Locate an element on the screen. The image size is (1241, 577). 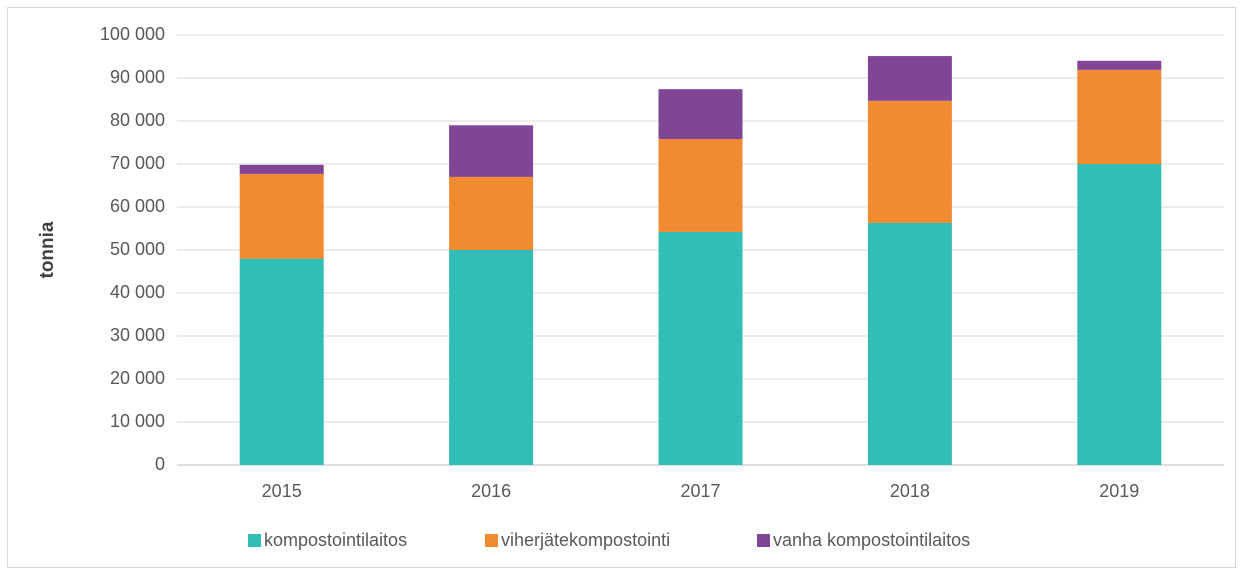
y-tick-label: 90 000 is located at coordinates (137, 77).